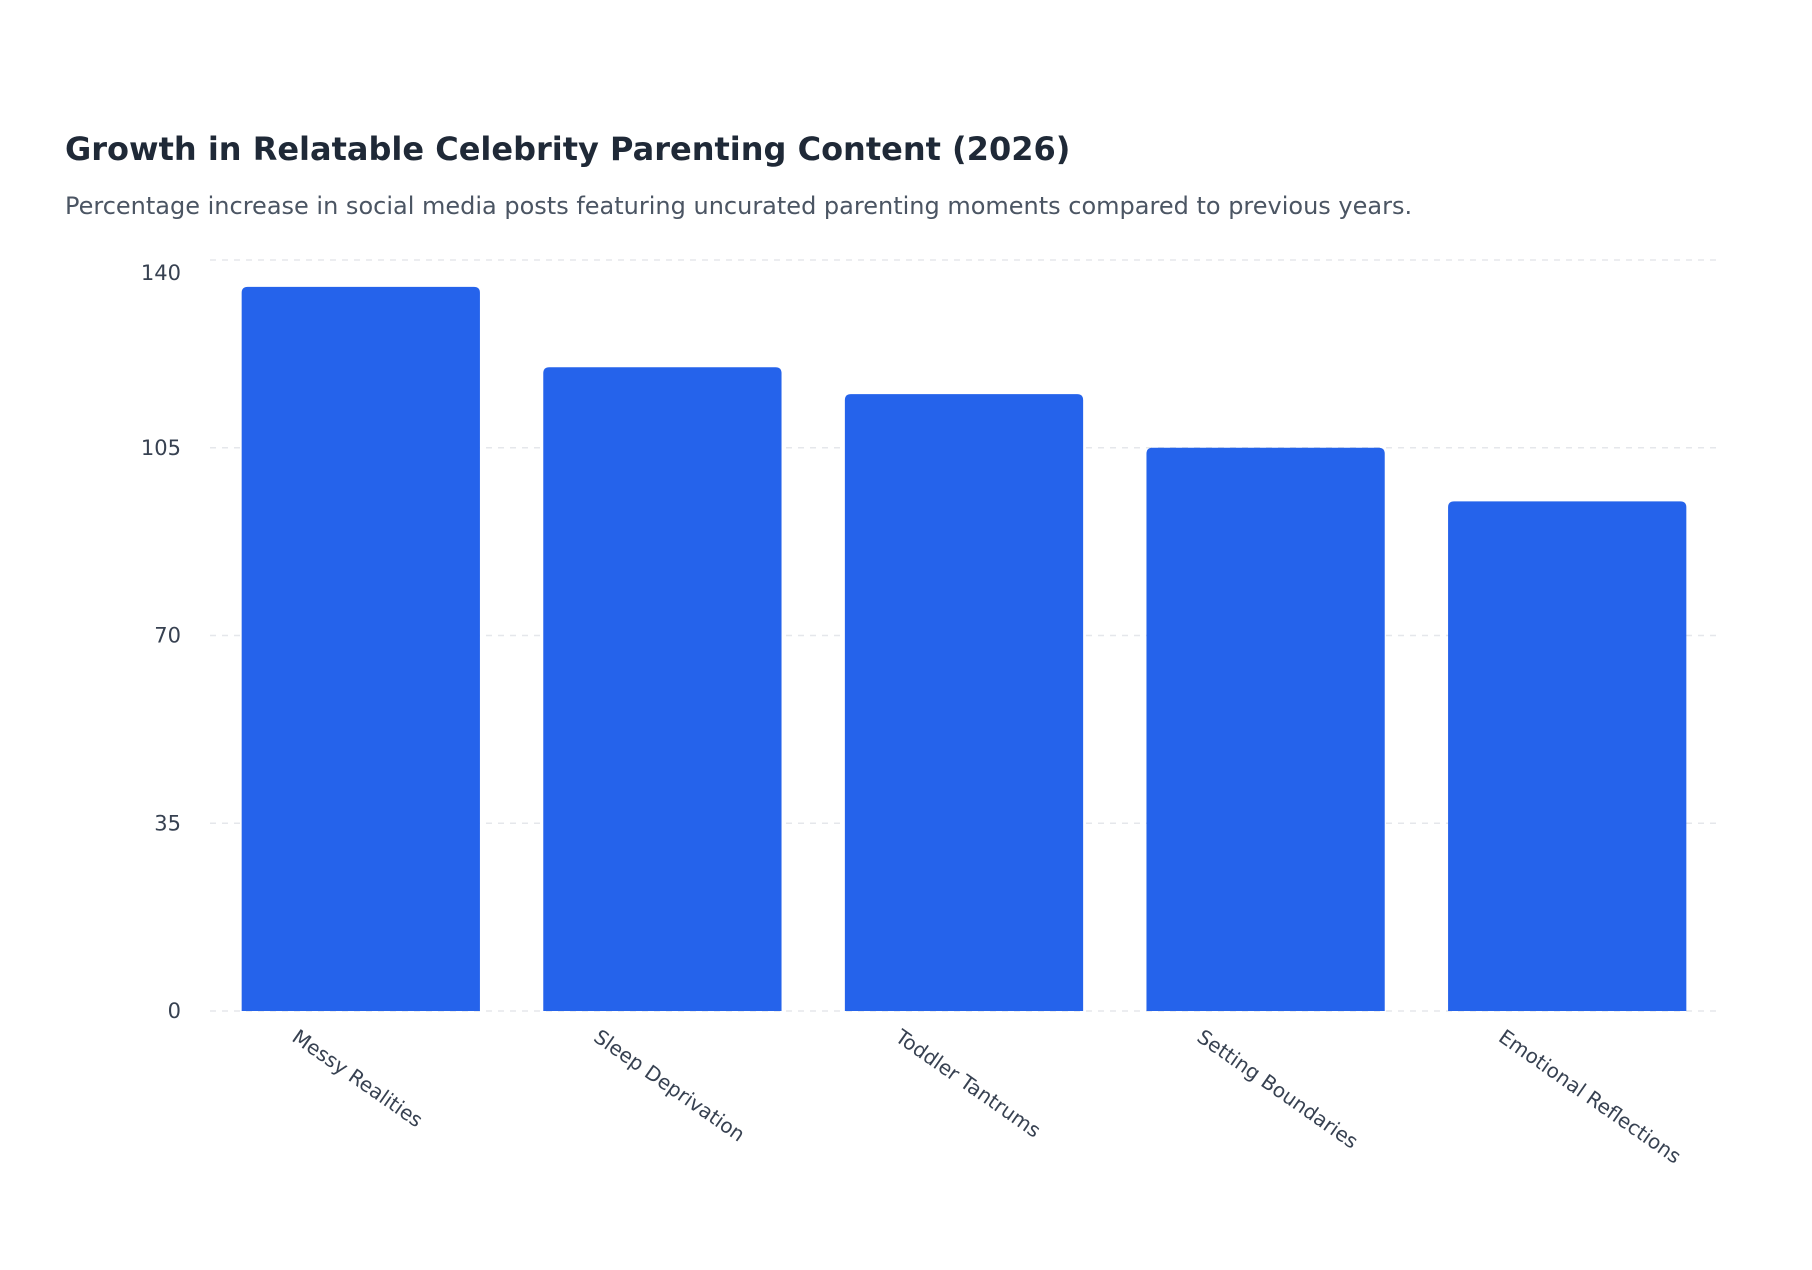 The height and width of the screenshot is (1270, 1812). Describe the element at coordinates (1589, 1096) in the screenshot. I see `x-tick-label: Emotional Reflections` at that location.